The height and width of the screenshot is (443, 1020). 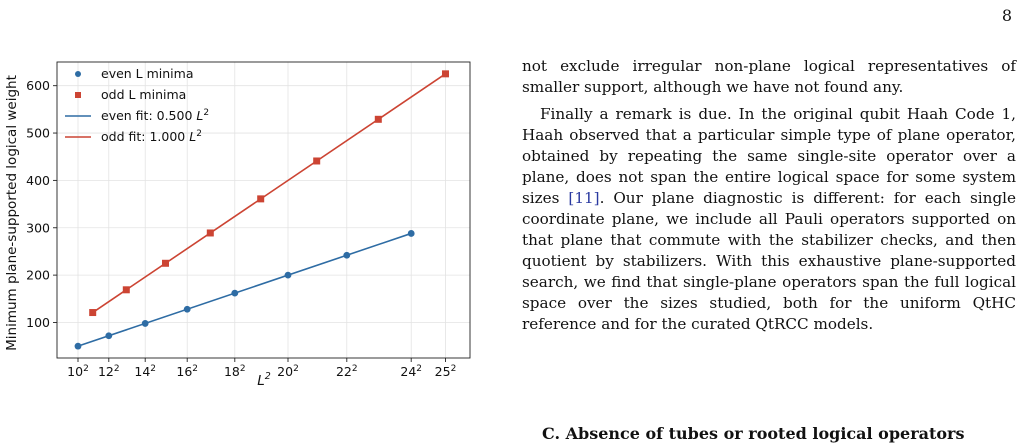 What do you see at coordinates (12, 213) in the screenshot?
I see `y-axis-label: Minimum plane-supported logical weight` at bounding box center [12, 213].